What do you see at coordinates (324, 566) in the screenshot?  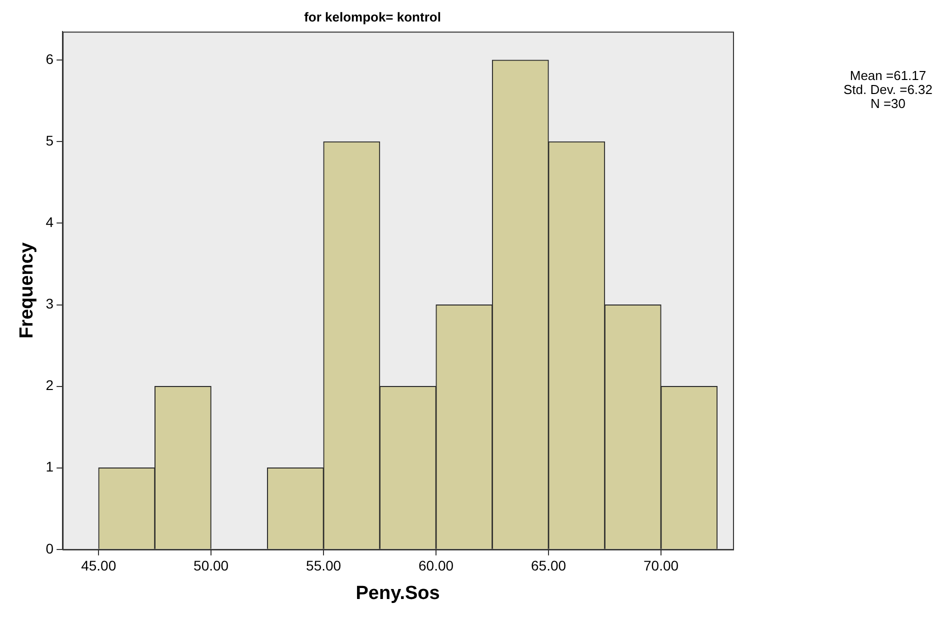 I see `x-tick-label: 55.00` at bounding box center [324, 566].